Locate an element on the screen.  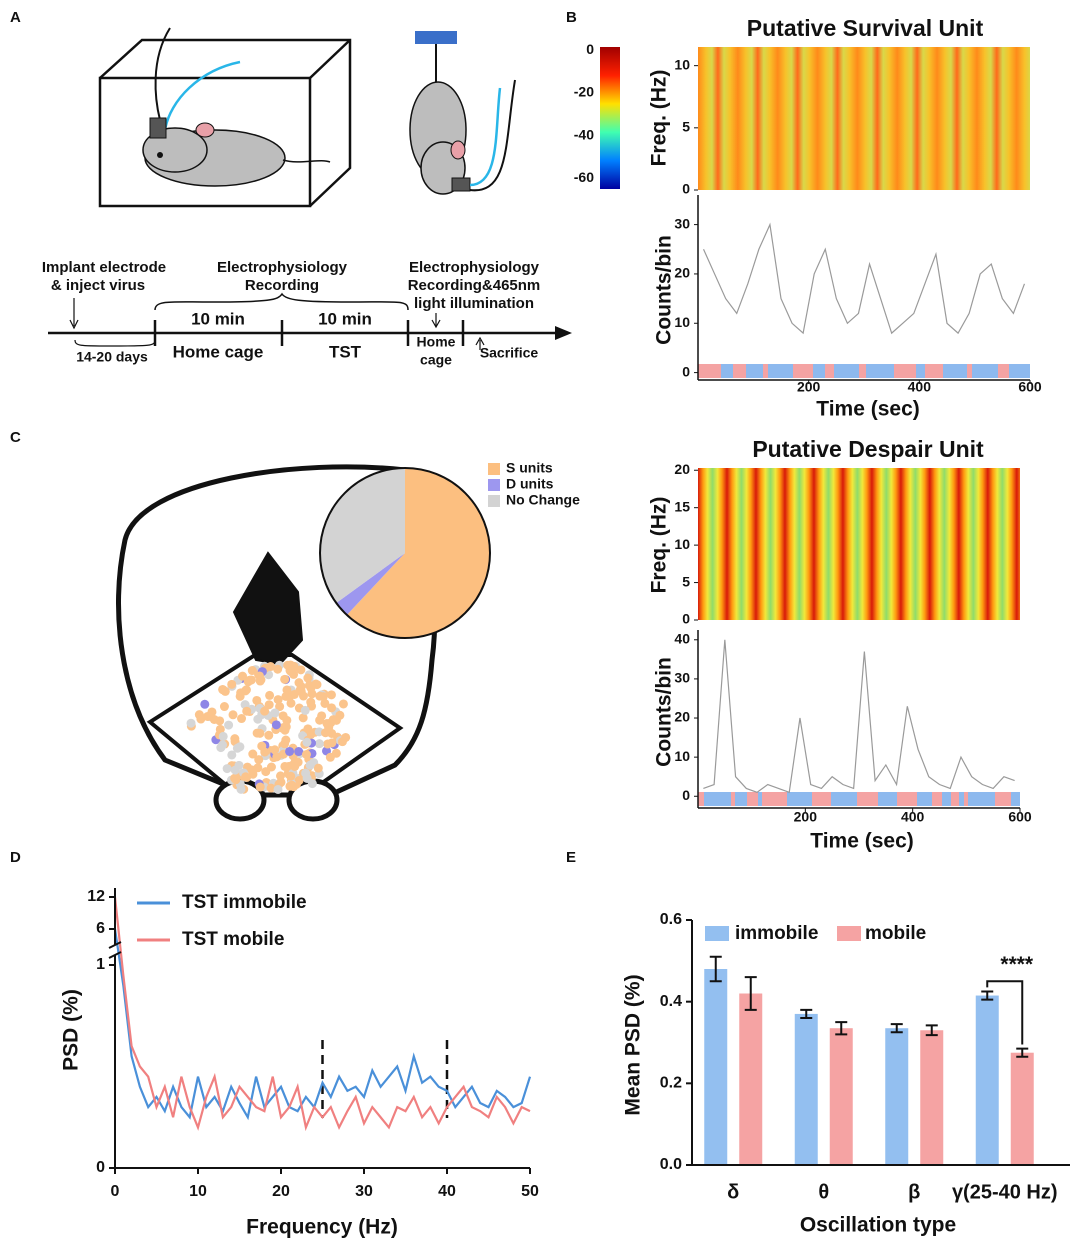
axis-label: Frequency (Hz) is located at coordinates (322, 1227).